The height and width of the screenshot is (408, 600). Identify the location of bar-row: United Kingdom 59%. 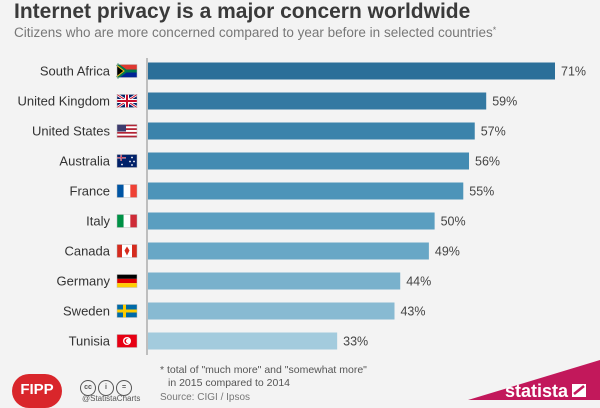
(267, 101).